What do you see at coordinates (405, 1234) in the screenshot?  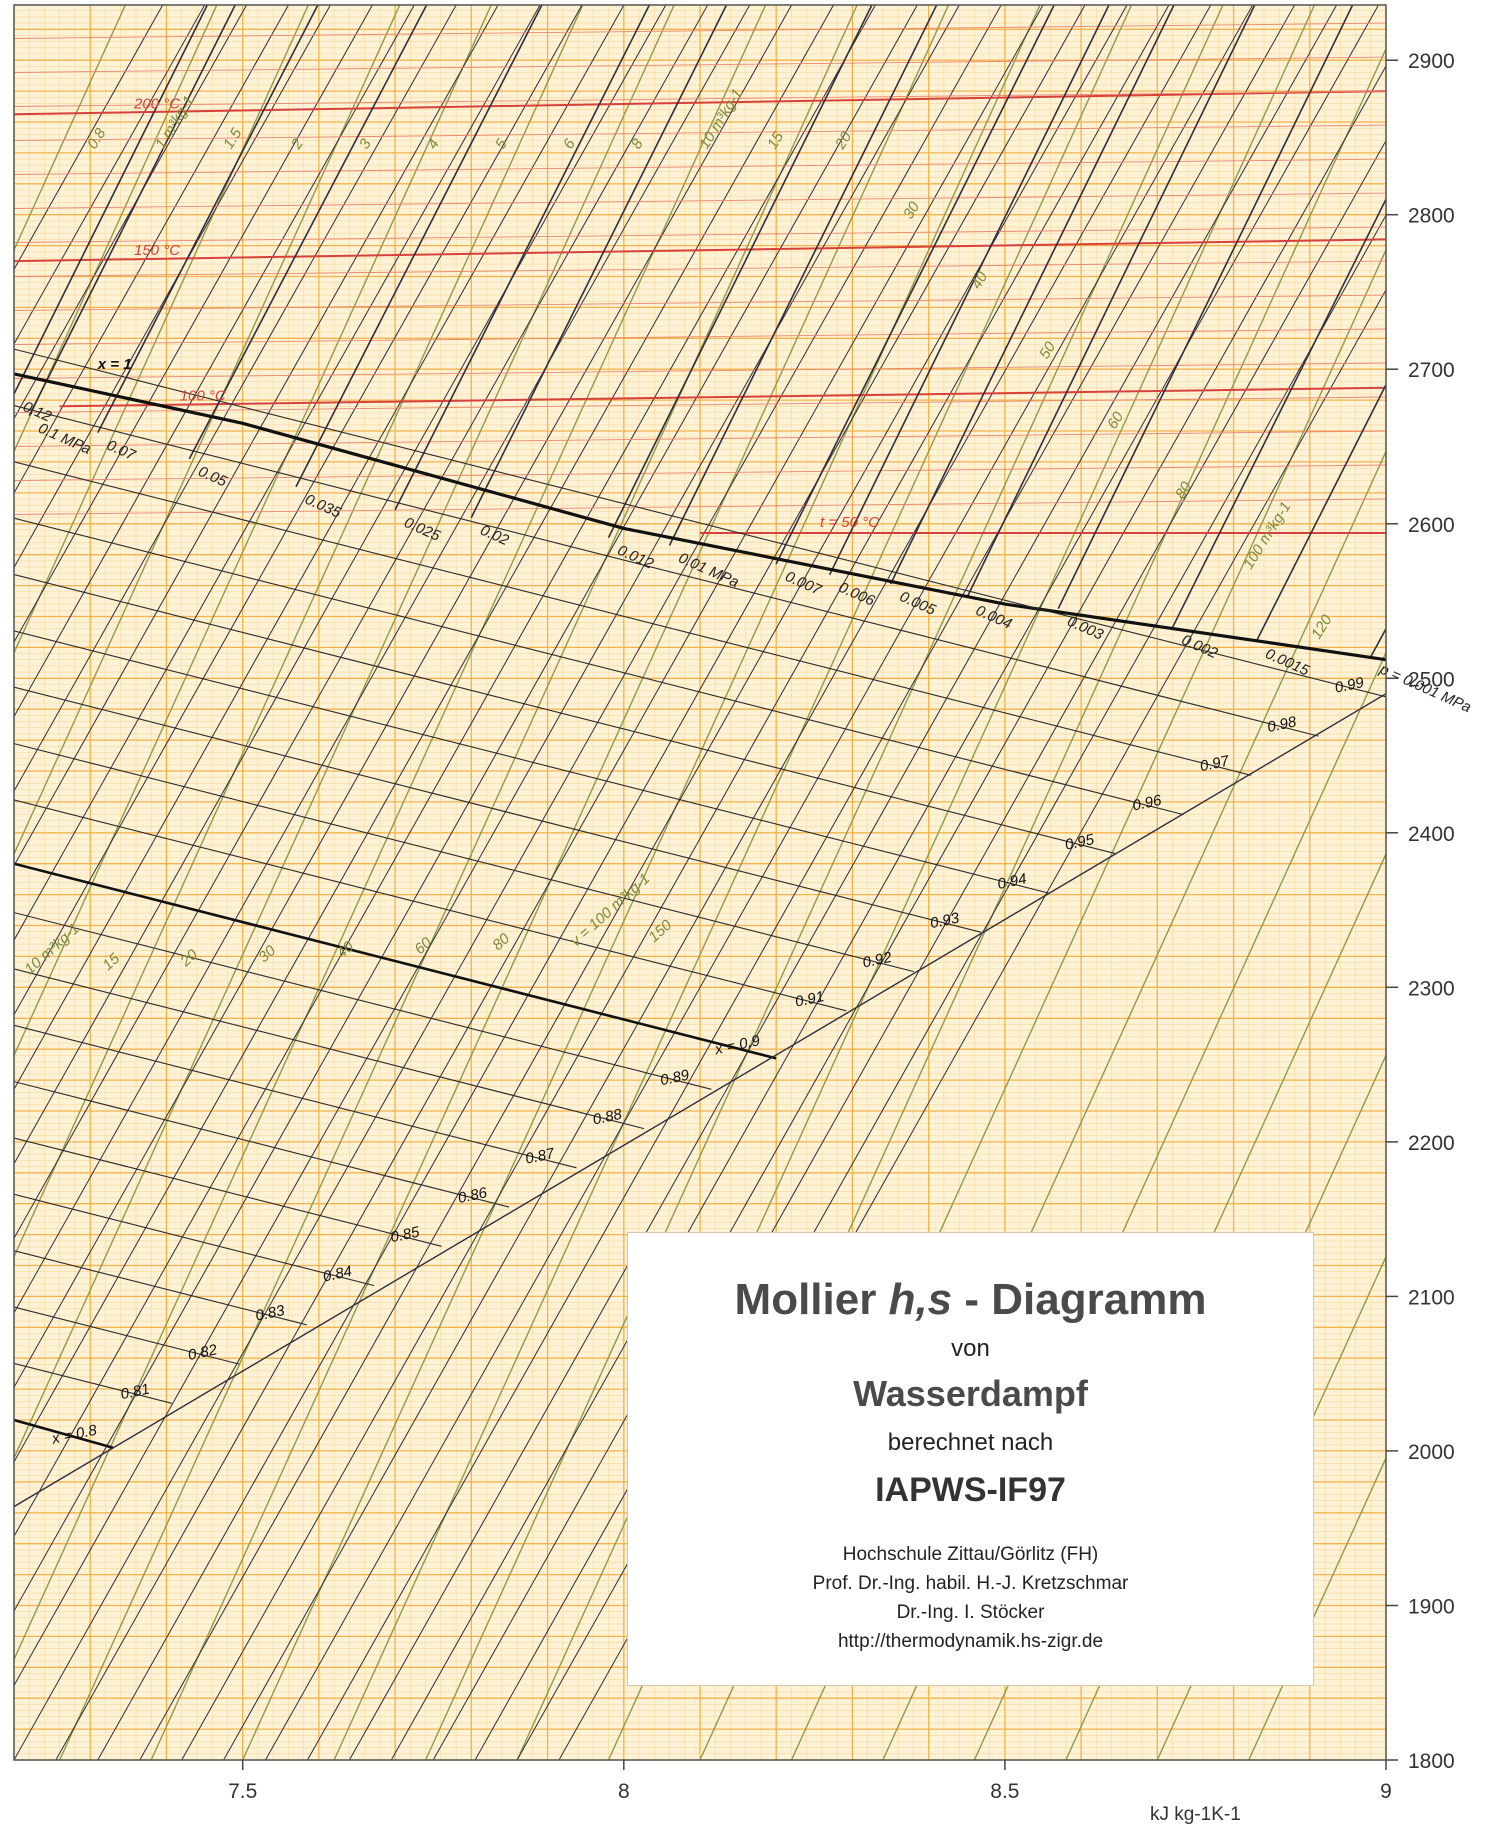 I see `quality-label: 0.85` at bounding box center [405, 1234].